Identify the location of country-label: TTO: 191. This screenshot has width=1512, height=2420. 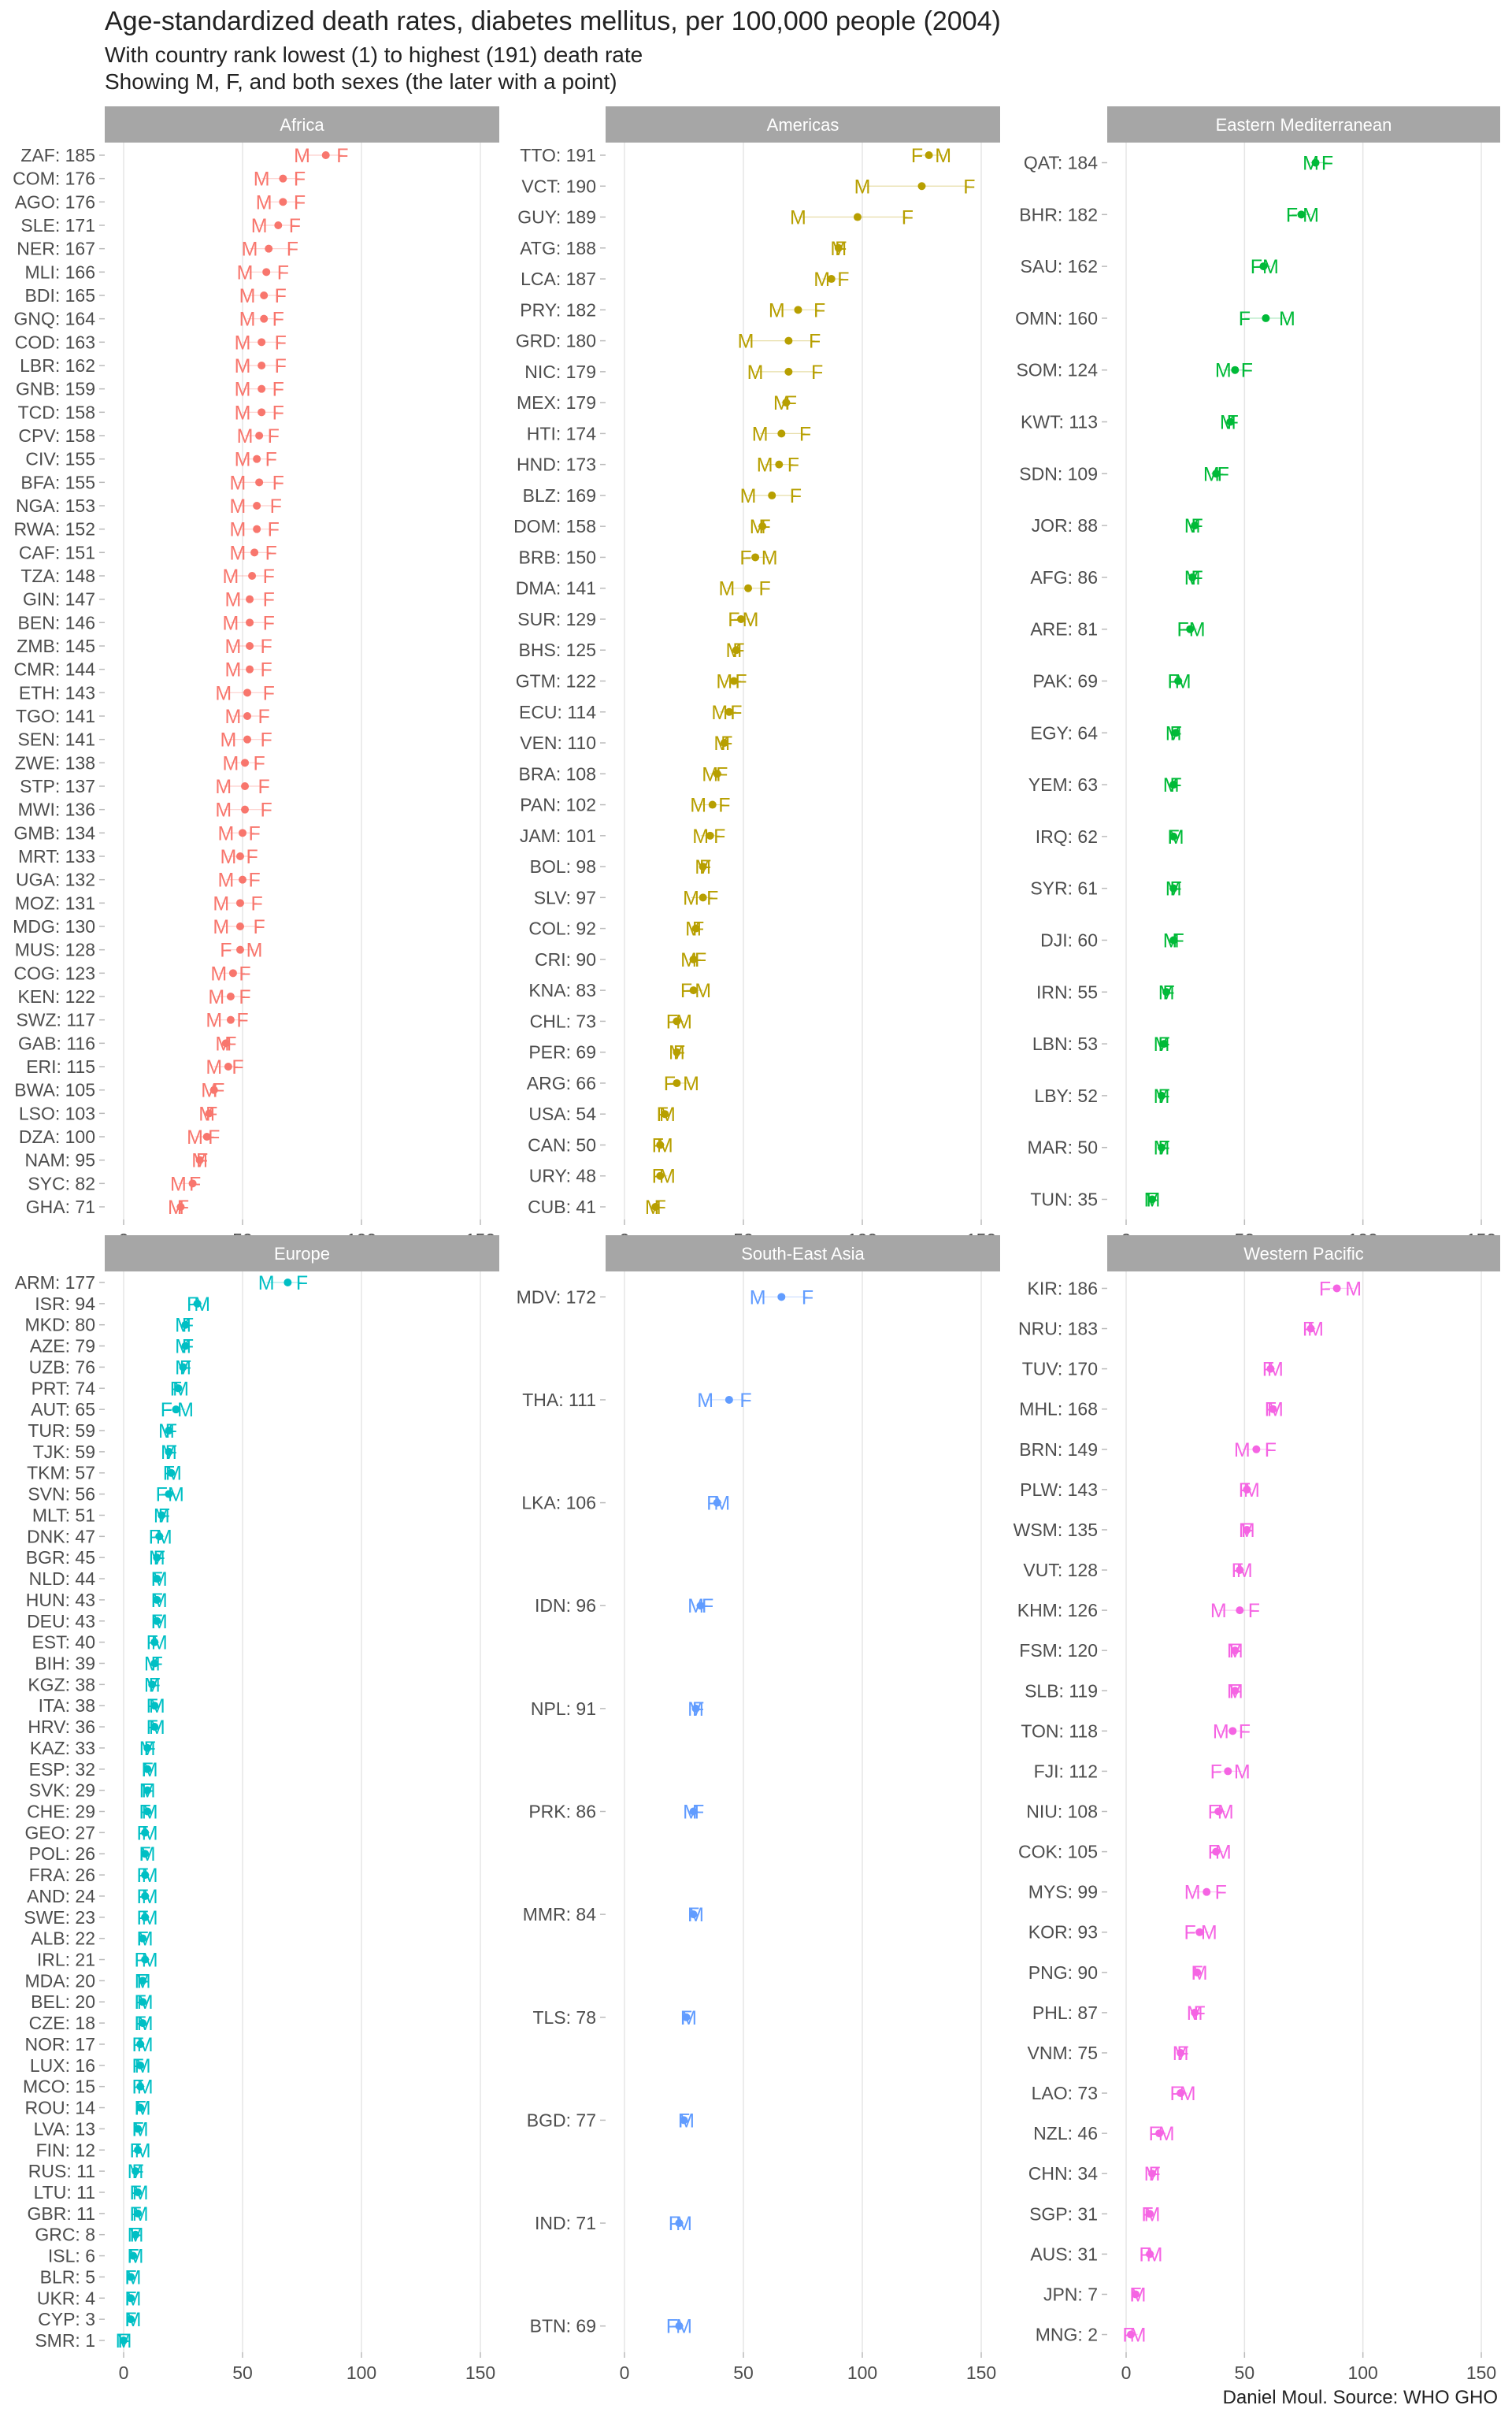
(558, 155).